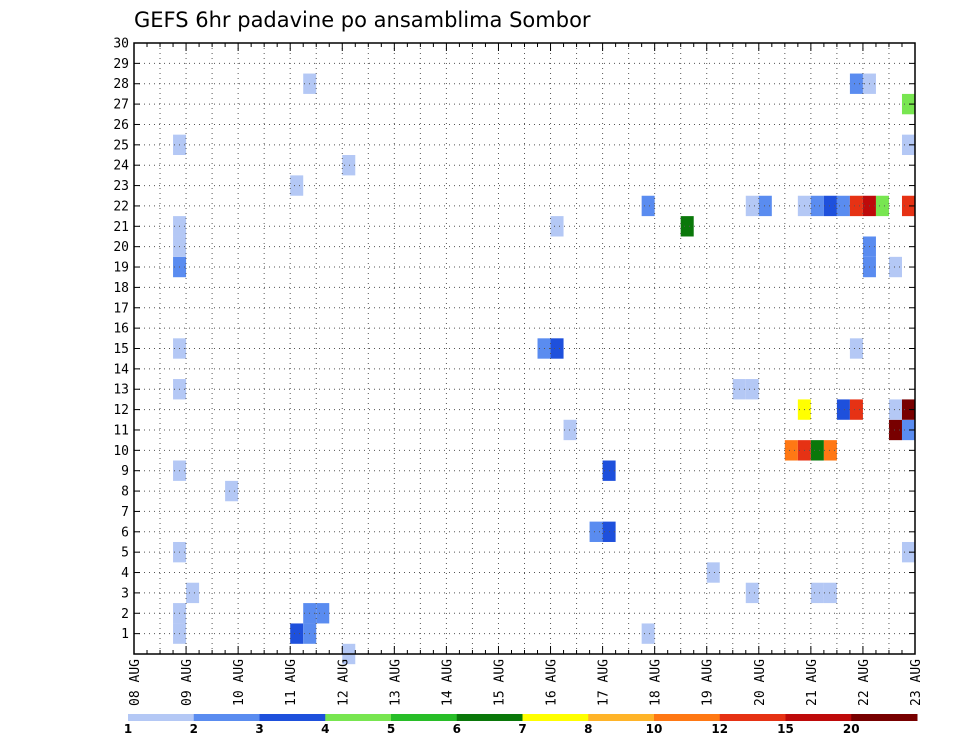 The height and width of the screenshot is (742, 960). Describe the element at coordinates (552, 682) in the screenshot. I see `x-tick-label: 16 AUG` at that location.